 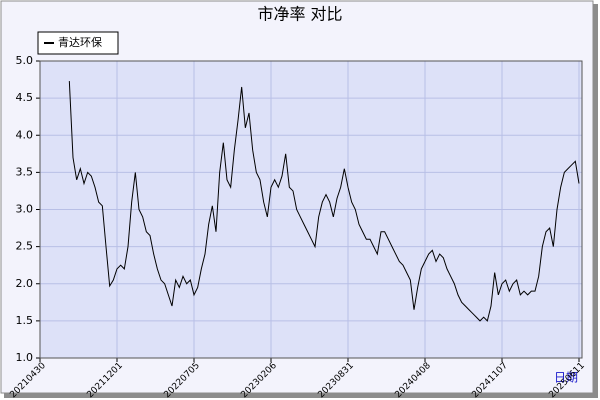 What do you see at coordinates (25, 246) in the screenshot?
I see `y-tick-label: 2.5` at bounding box center [25, 246].